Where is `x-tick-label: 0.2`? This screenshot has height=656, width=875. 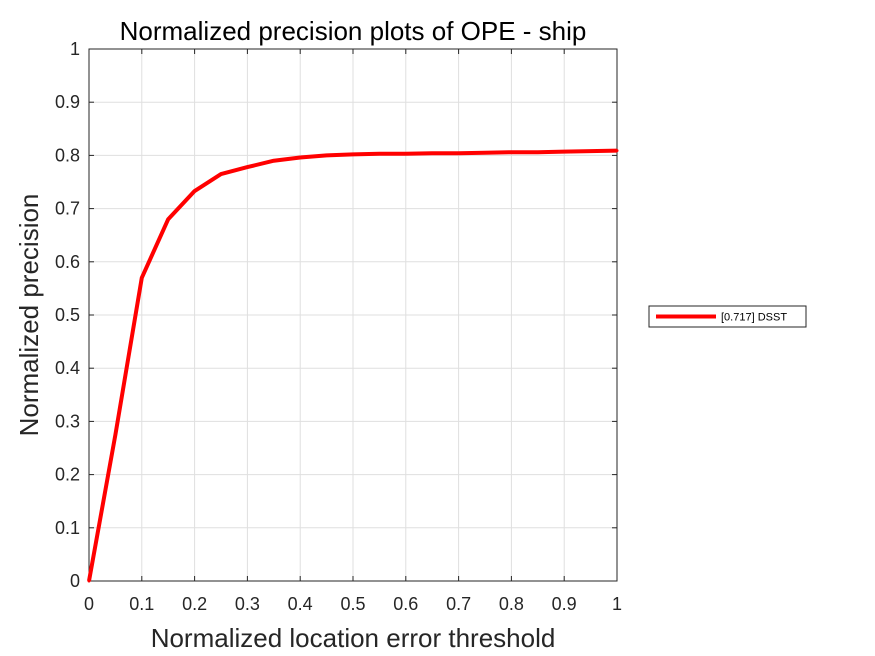 x-tick-label: 0.2 is located at coordinates (194, 604).